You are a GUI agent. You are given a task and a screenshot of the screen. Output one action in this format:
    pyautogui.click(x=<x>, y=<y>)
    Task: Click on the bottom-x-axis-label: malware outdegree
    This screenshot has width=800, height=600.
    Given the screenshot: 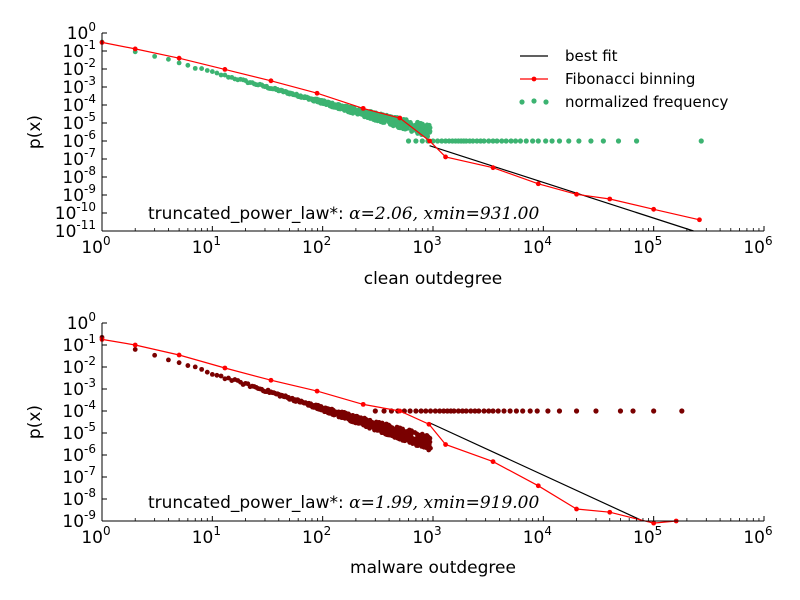 What is the action you would take?
    pyautogui.click(x=433, y=568)
    